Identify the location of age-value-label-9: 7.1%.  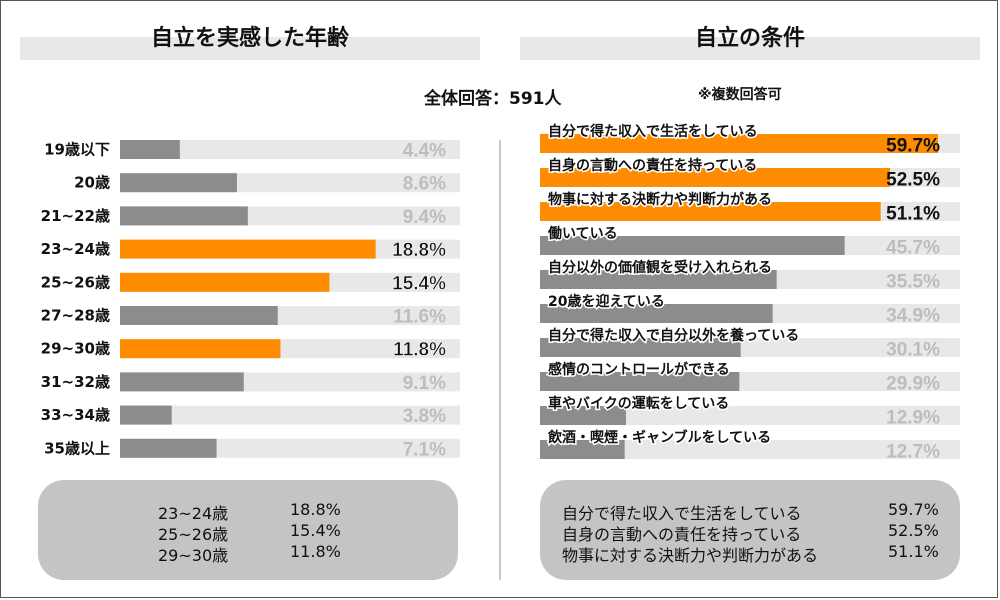
(424, 449).